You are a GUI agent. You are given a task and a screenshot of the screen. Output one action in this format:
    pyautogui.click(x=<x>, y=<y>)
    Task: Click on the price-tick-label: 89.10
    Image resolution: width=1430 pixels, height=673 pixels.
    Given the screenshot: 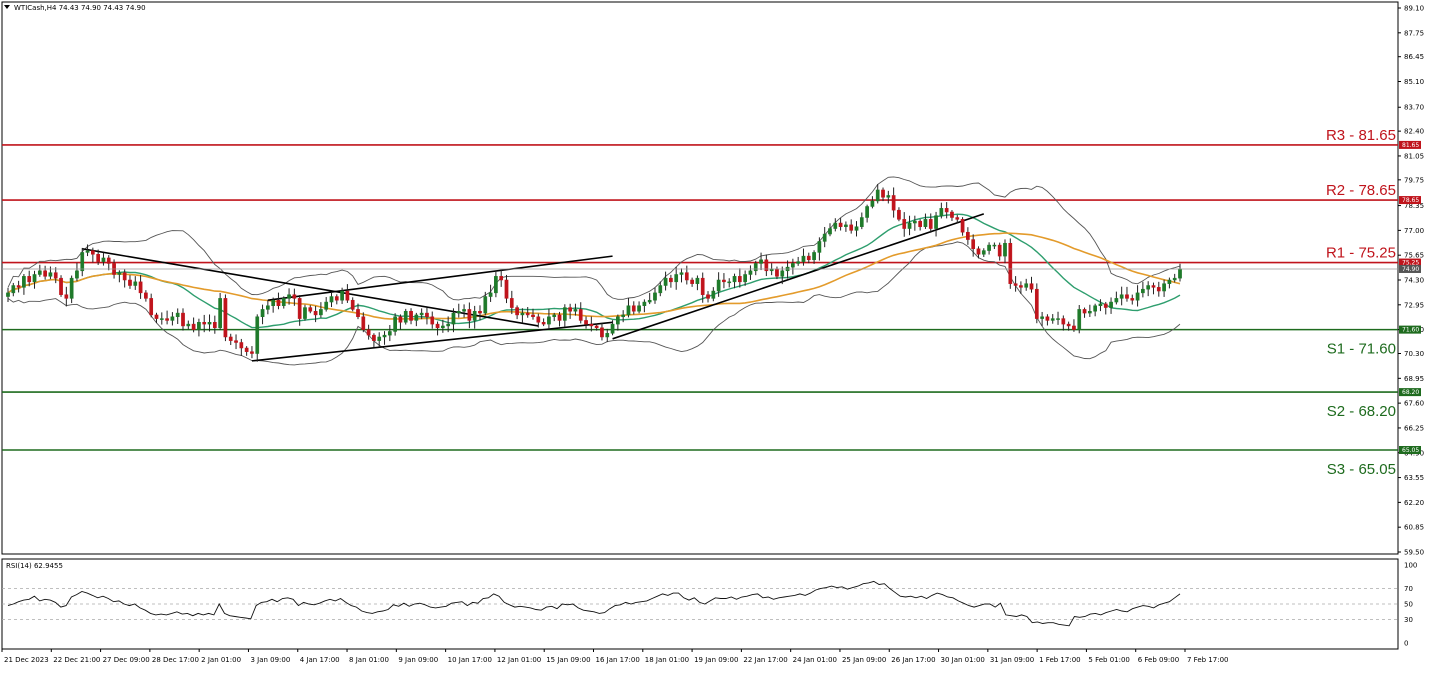 What is the action you would take?
    pyautogui.click(x=1414, y=9)
    